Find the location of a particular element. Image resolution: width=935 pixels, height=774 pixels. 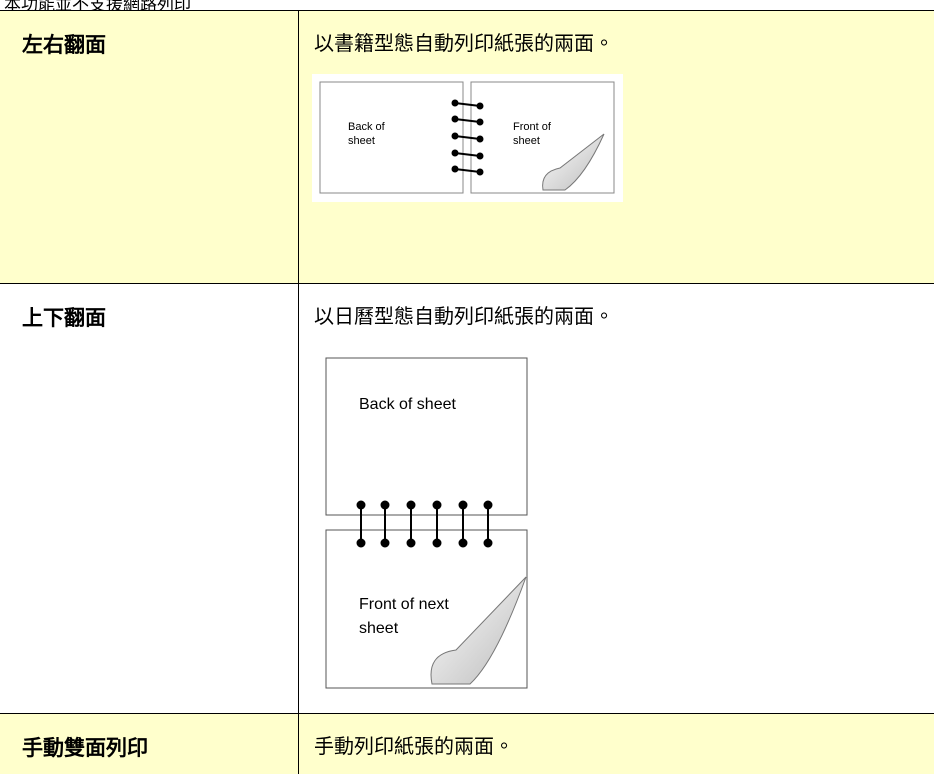

image-label: Back of sheet is located at coordinates (408, 404).